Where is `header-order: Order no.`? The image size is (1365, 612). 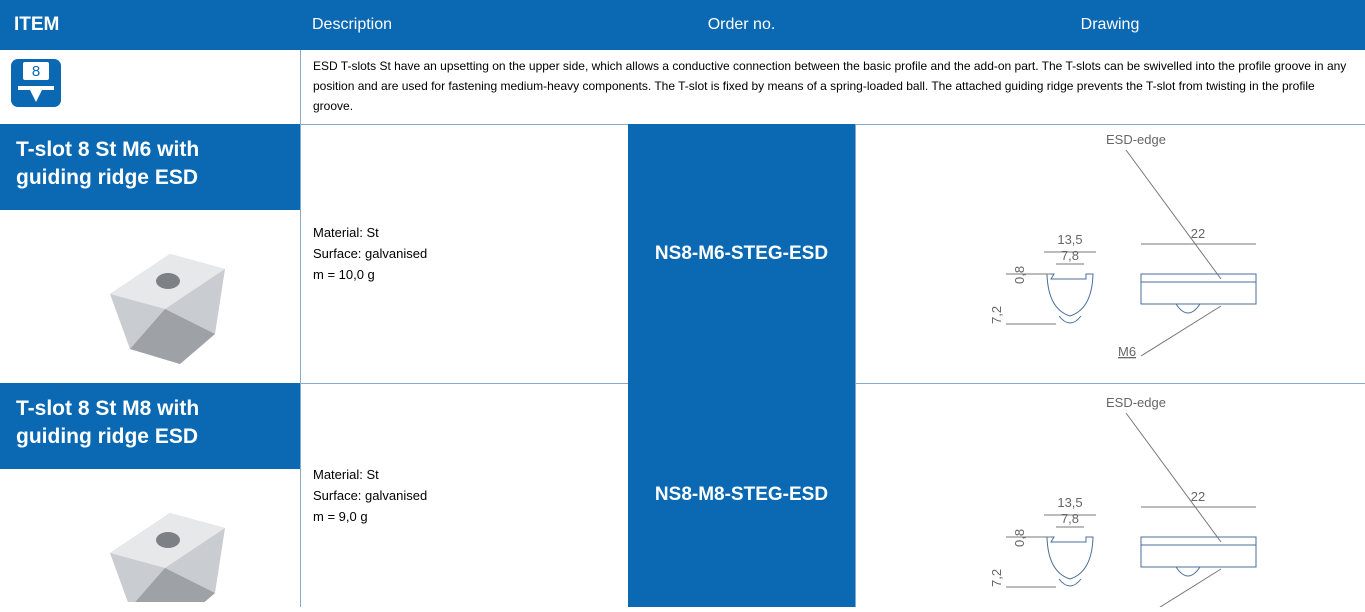 header-order: Order no. is located at coordinates (741, 25).